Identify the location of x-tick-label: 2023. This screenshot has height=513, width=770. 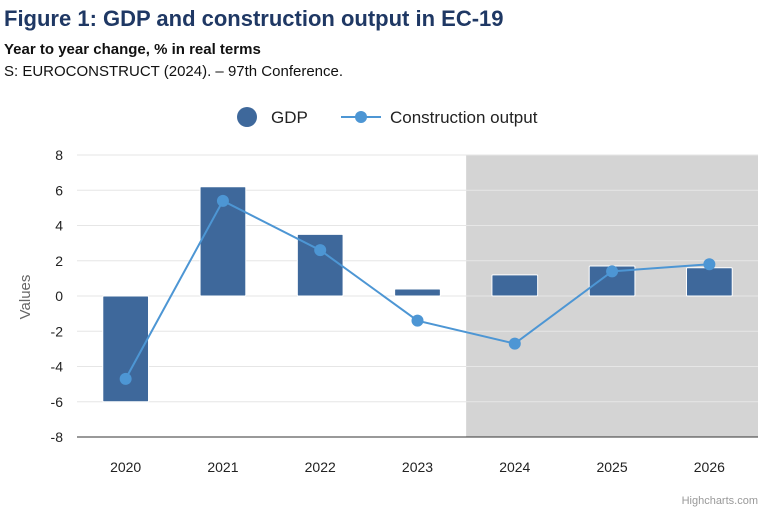
(417, 467).